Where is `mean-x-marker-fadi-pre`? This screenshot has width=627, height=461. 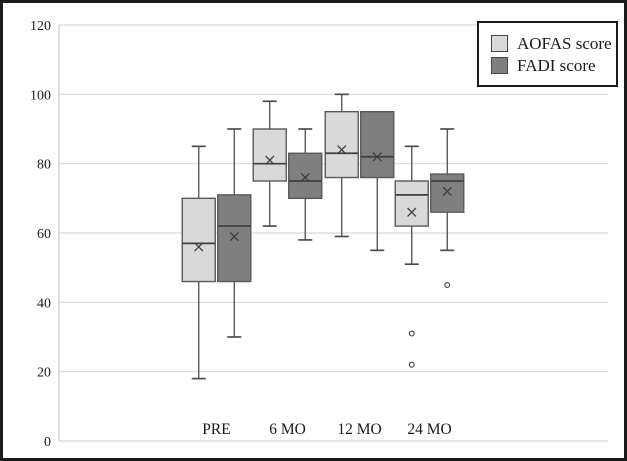 mean-x-marker-fadi-pre is located at coordinates (234, 236).